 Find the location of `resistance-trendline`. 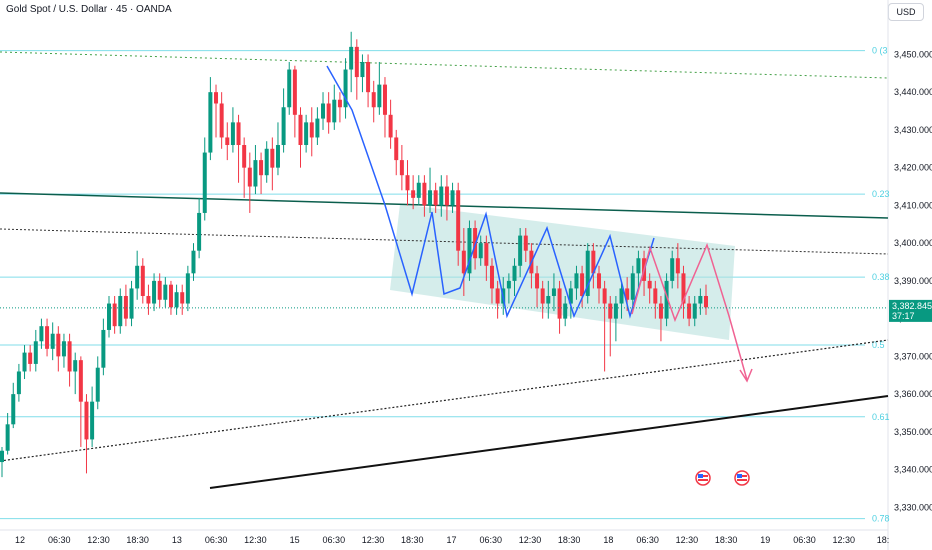

resistance-trendline is located at coordinates (444, 205).